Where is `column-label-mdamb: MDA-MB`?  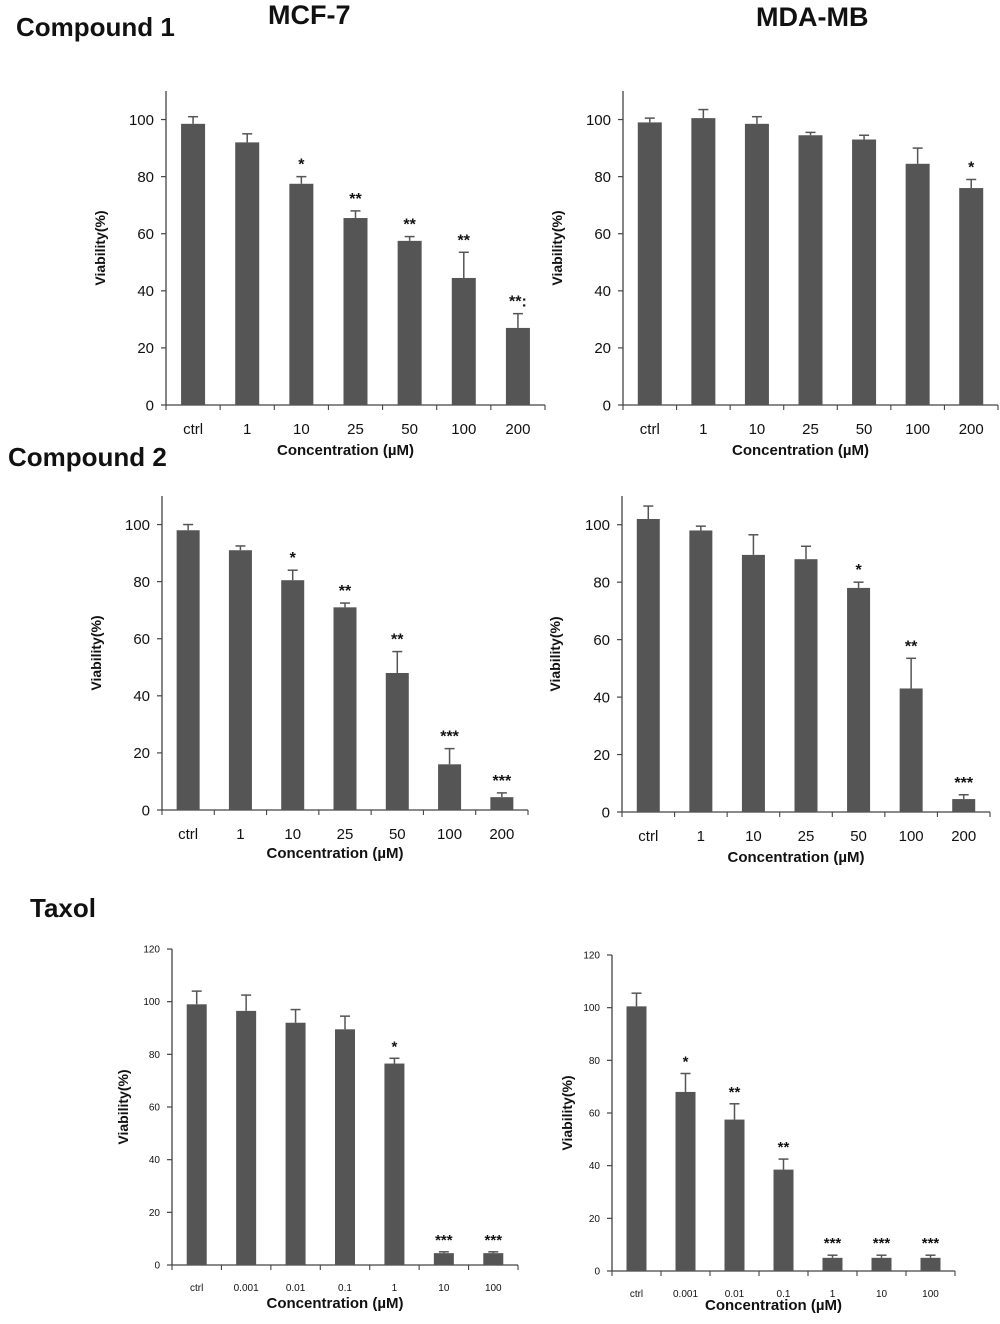
column-label-mdamb: MDA-MB is located at coordinates (812, 17).